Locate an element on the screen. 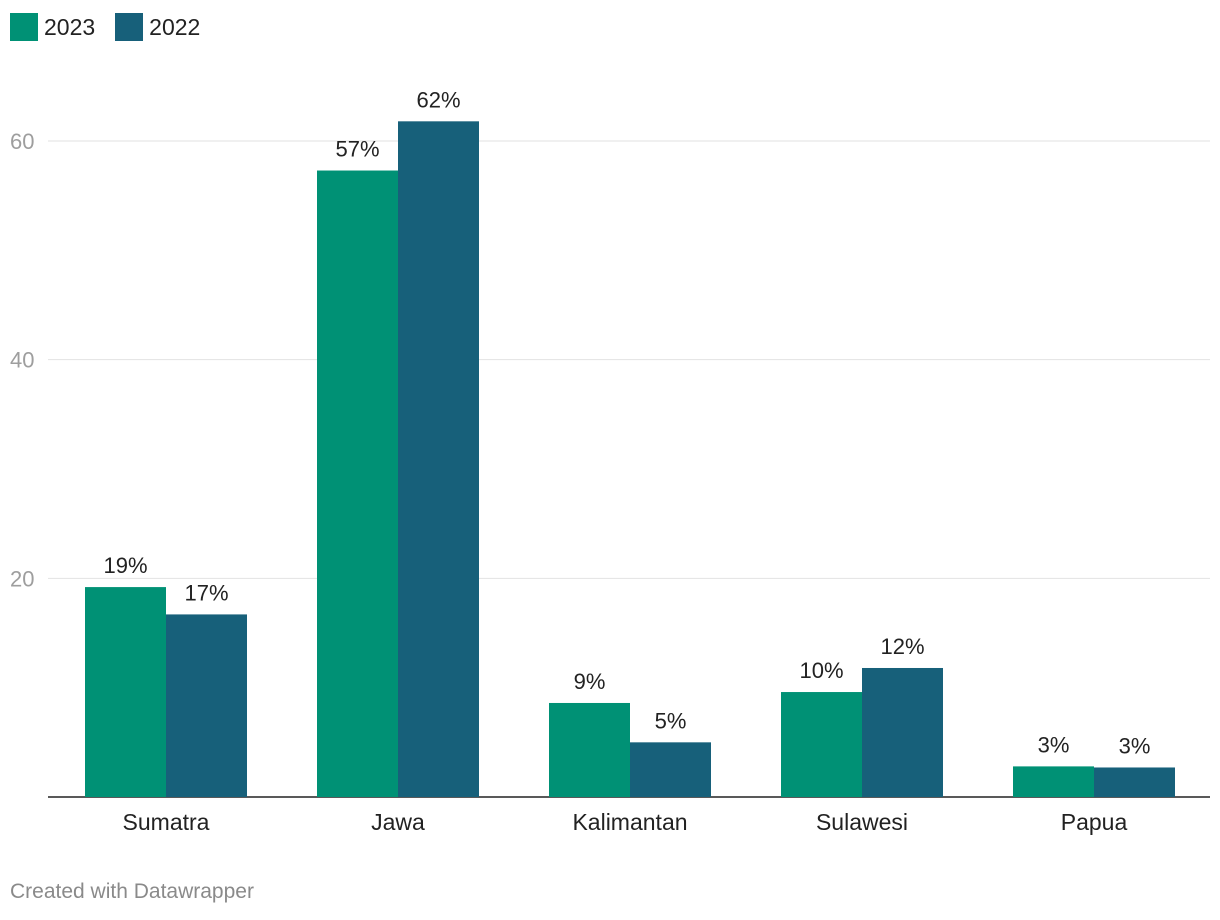  legend-swatch-2023 is located at coordinates (24, 27).